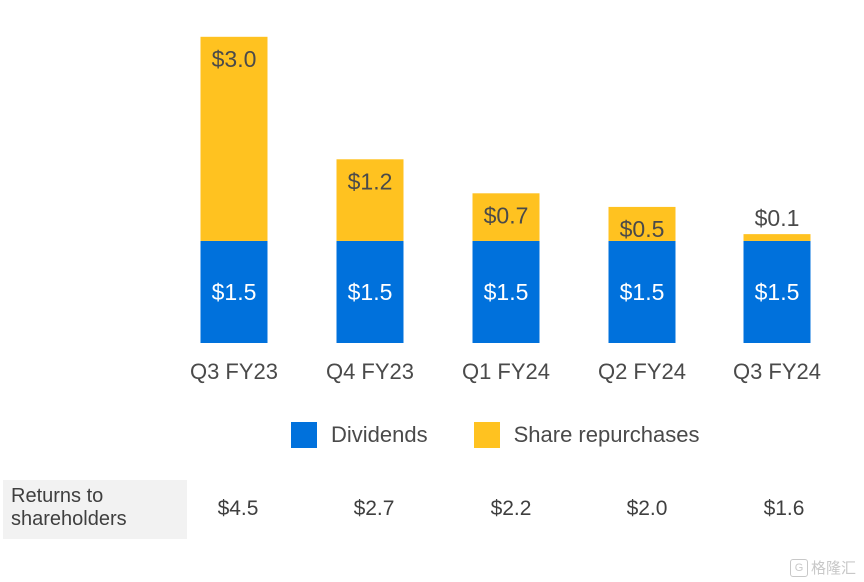  Describe the element at coordinates (784, 508) in the screenshot. I see `total-value: $1.6` at that location.